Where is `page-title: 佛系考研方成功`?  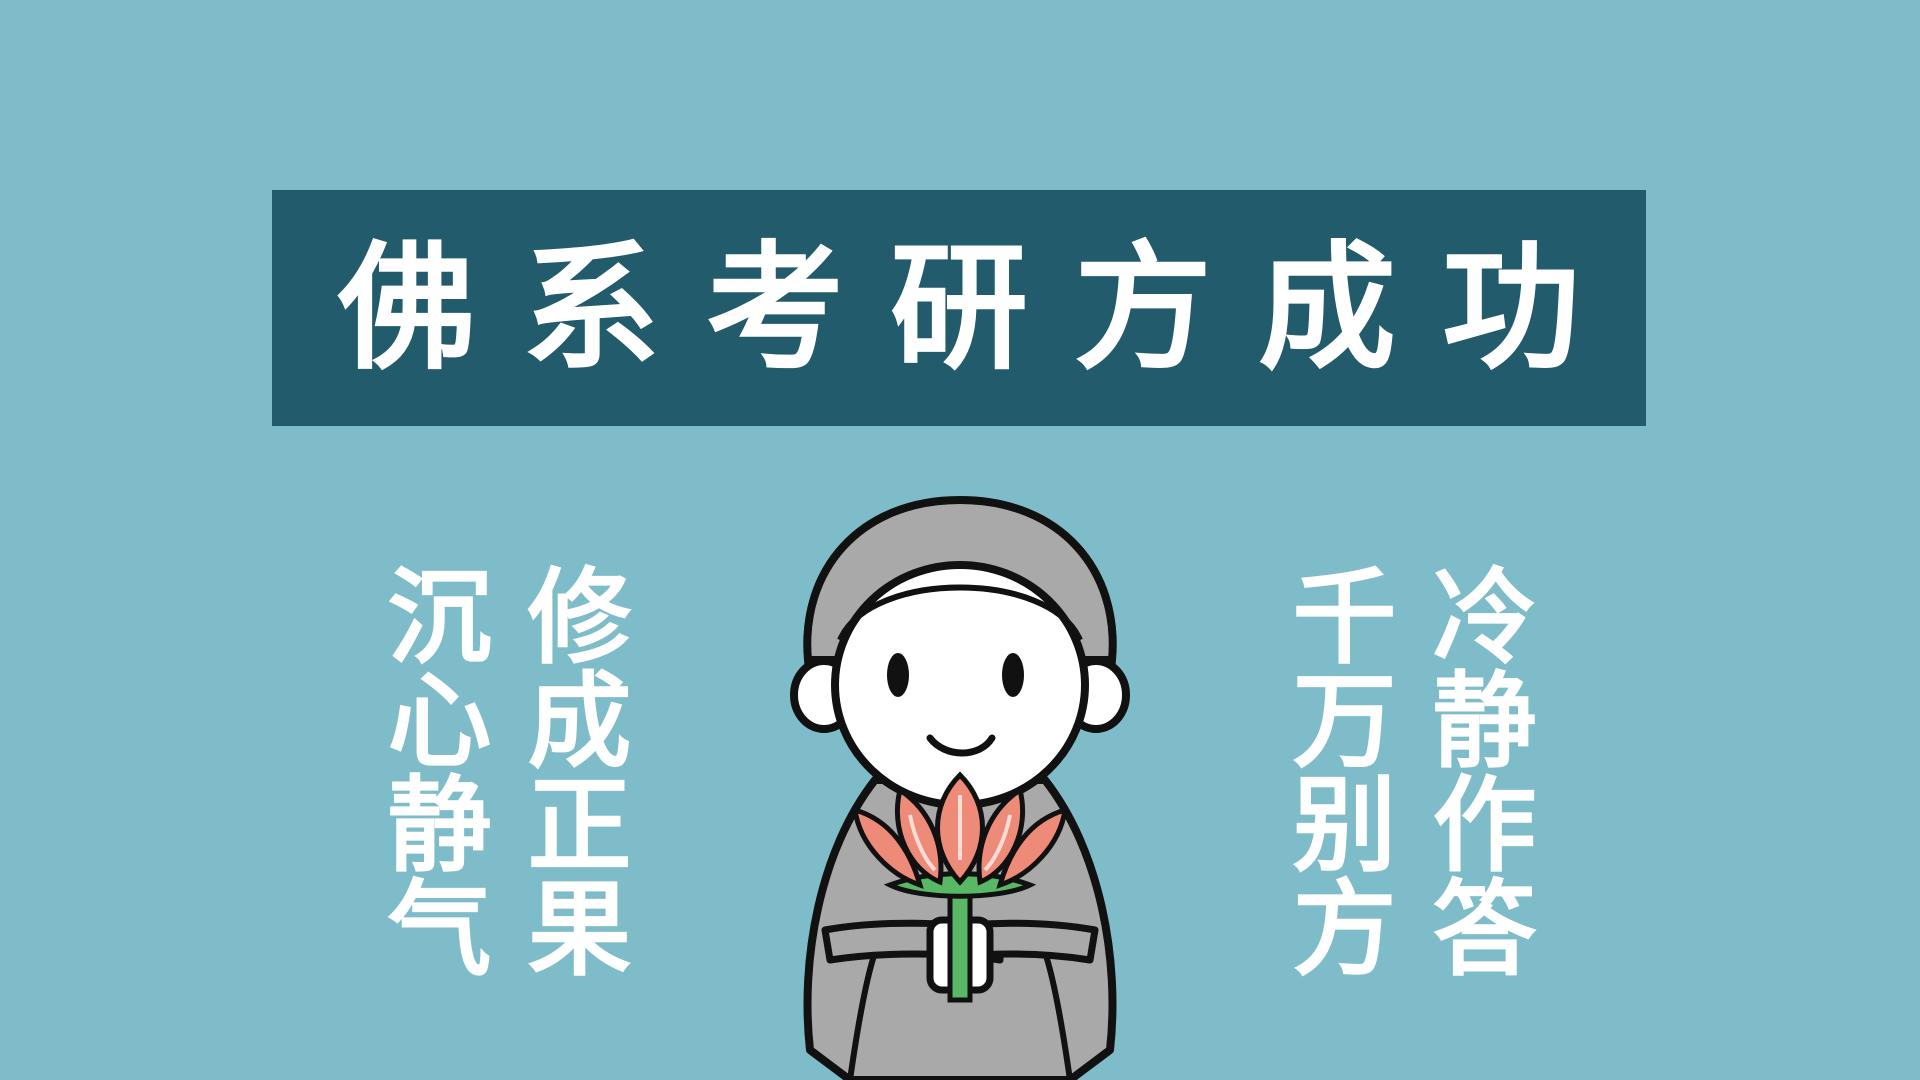 page-title: 佛系考研方成功 is located at coordinates (981, 307).